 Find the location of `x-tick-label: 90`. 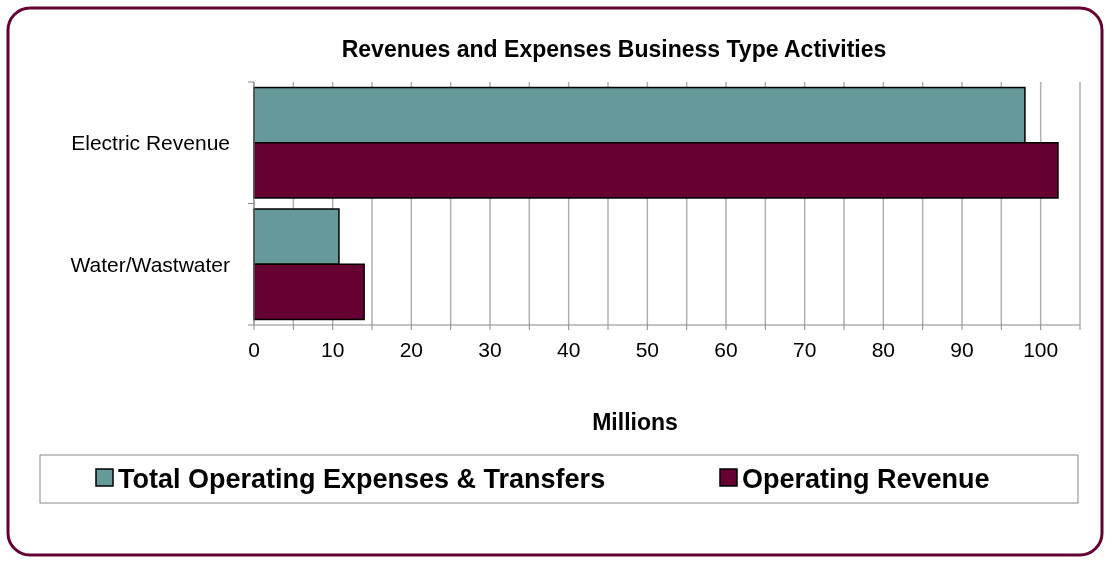

x-tick-label: 90 is located at coordinates (962, 349).